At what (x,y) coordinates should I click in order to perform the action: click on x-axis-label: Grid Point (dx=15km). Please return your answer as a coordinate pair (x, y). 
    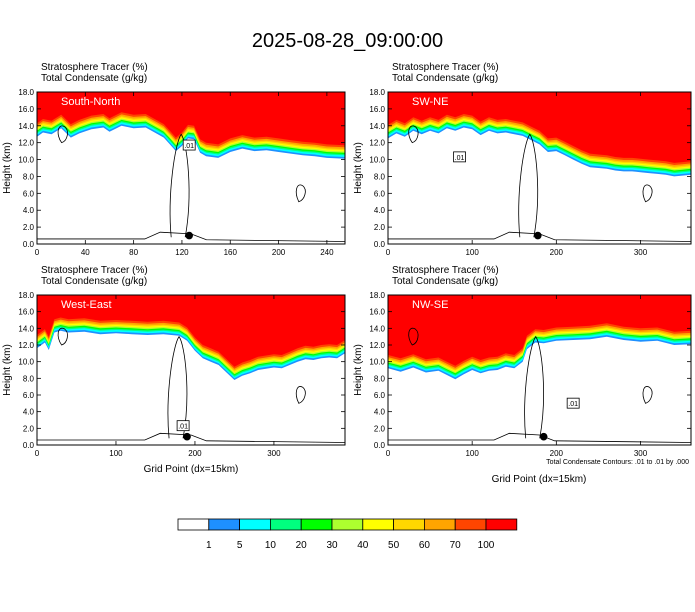
    Looking at the image, I should click on (191, 469).